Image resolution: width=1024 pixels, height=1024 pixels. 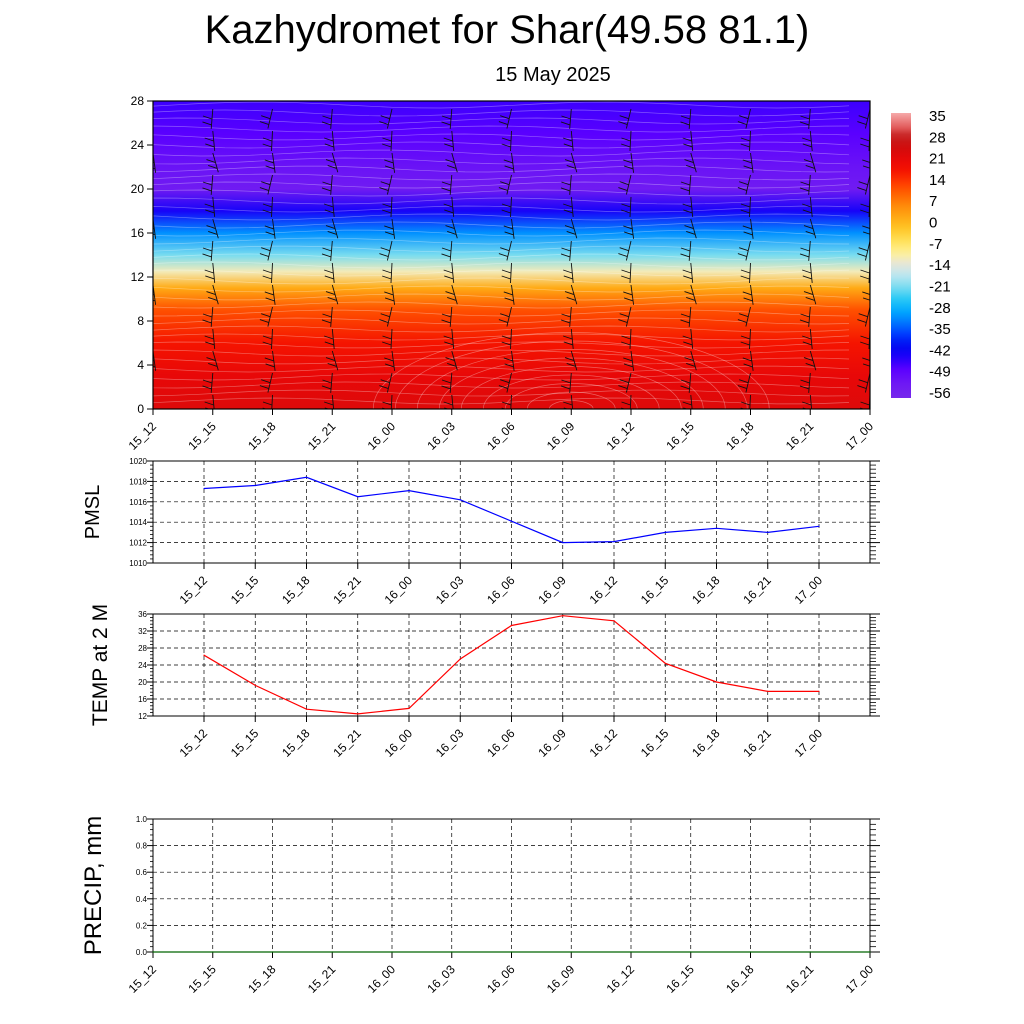 What do you see at coordinates (507, 30) in the screenshot?
I see `page-title: Kazhydromet for Shar(49.58 81.1)` at bounding box center [507, 30].